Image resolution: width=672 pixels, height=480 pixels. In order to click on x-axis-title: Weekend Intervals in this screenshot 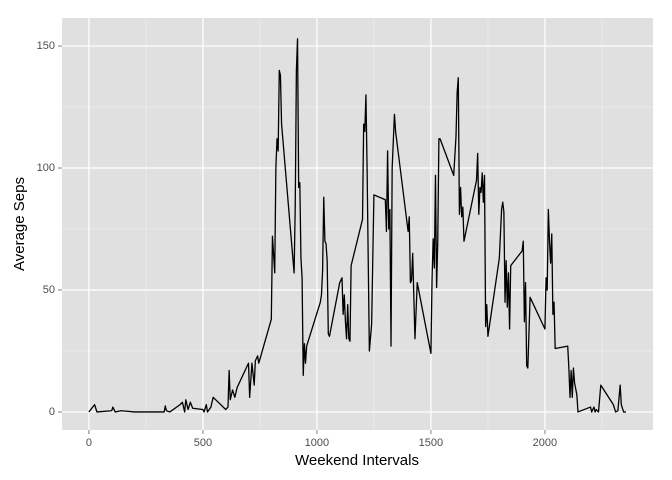, I will do `click(357, 460)`.